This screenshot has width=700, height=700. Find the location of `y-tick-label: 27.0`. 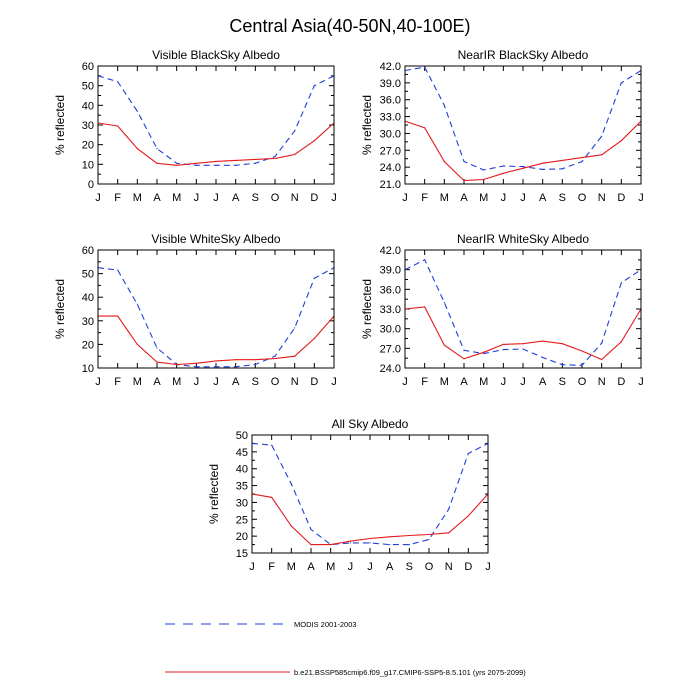

y-tick-label: 27.0 is located at coordinates (390, 349).